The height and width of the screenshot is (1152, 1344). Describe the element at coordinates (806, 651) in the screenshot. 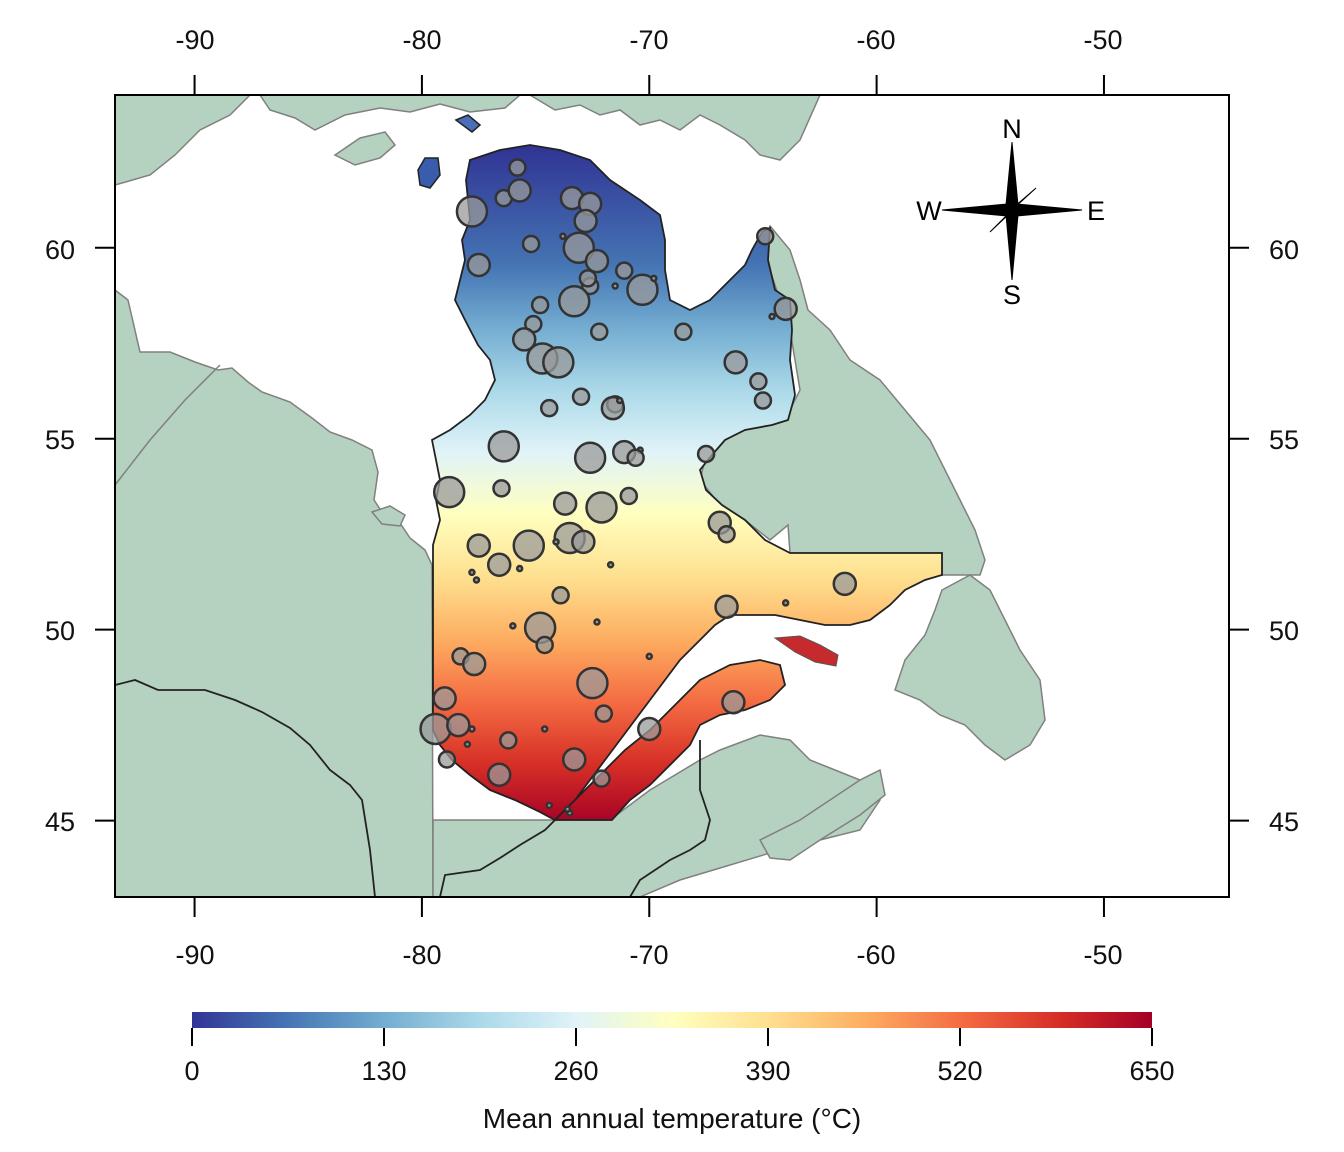

I see `land-anticosti` at that location.